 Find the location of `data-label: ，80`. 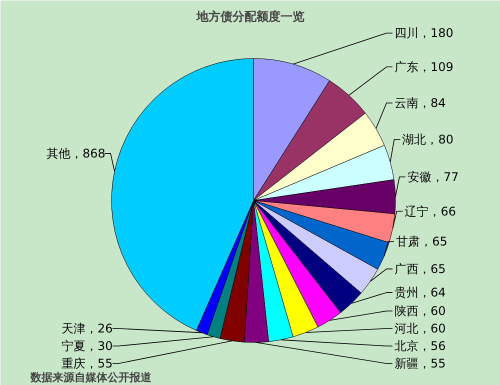

data-label: ，80 is located at coordinates (440, 139).